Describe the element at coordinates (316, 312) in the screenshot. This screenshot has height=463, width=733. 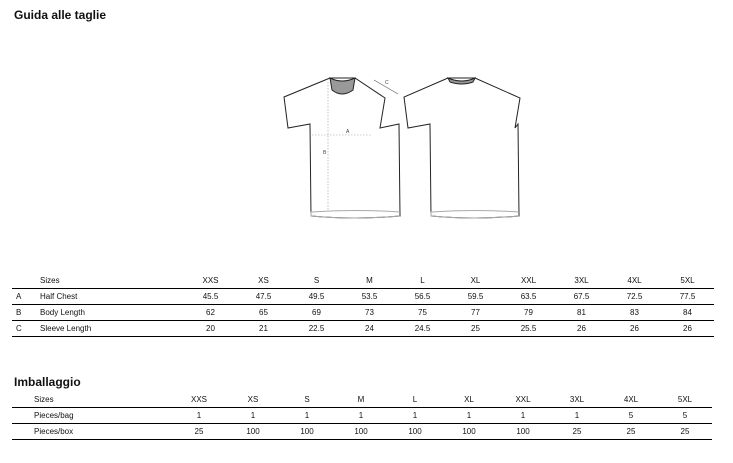
I see `cell-value: 69` at that location.